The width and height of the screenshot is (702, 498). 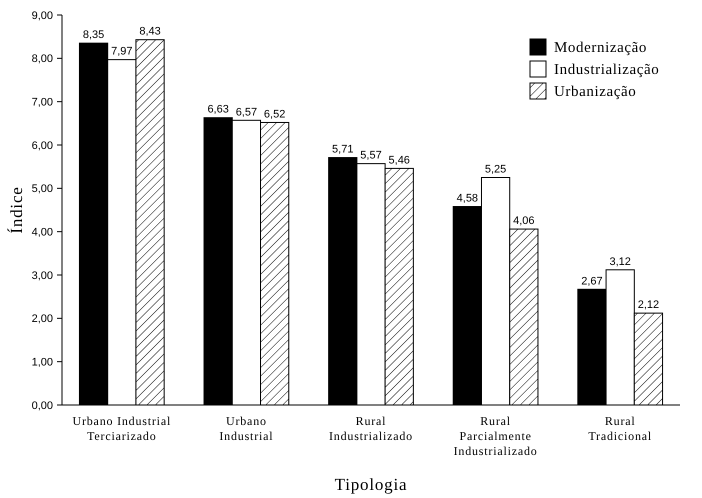 I want to click on data-label: 6,63, so click(x=218, y=110).